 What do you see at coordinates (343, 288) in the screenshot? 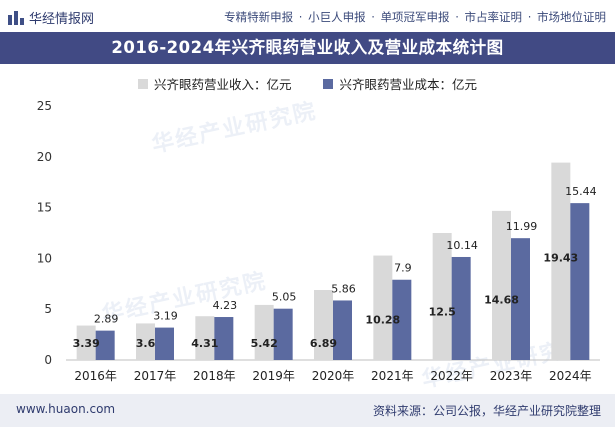
I see `data-label-cost: 5.86` at bounding box center [343, 288].